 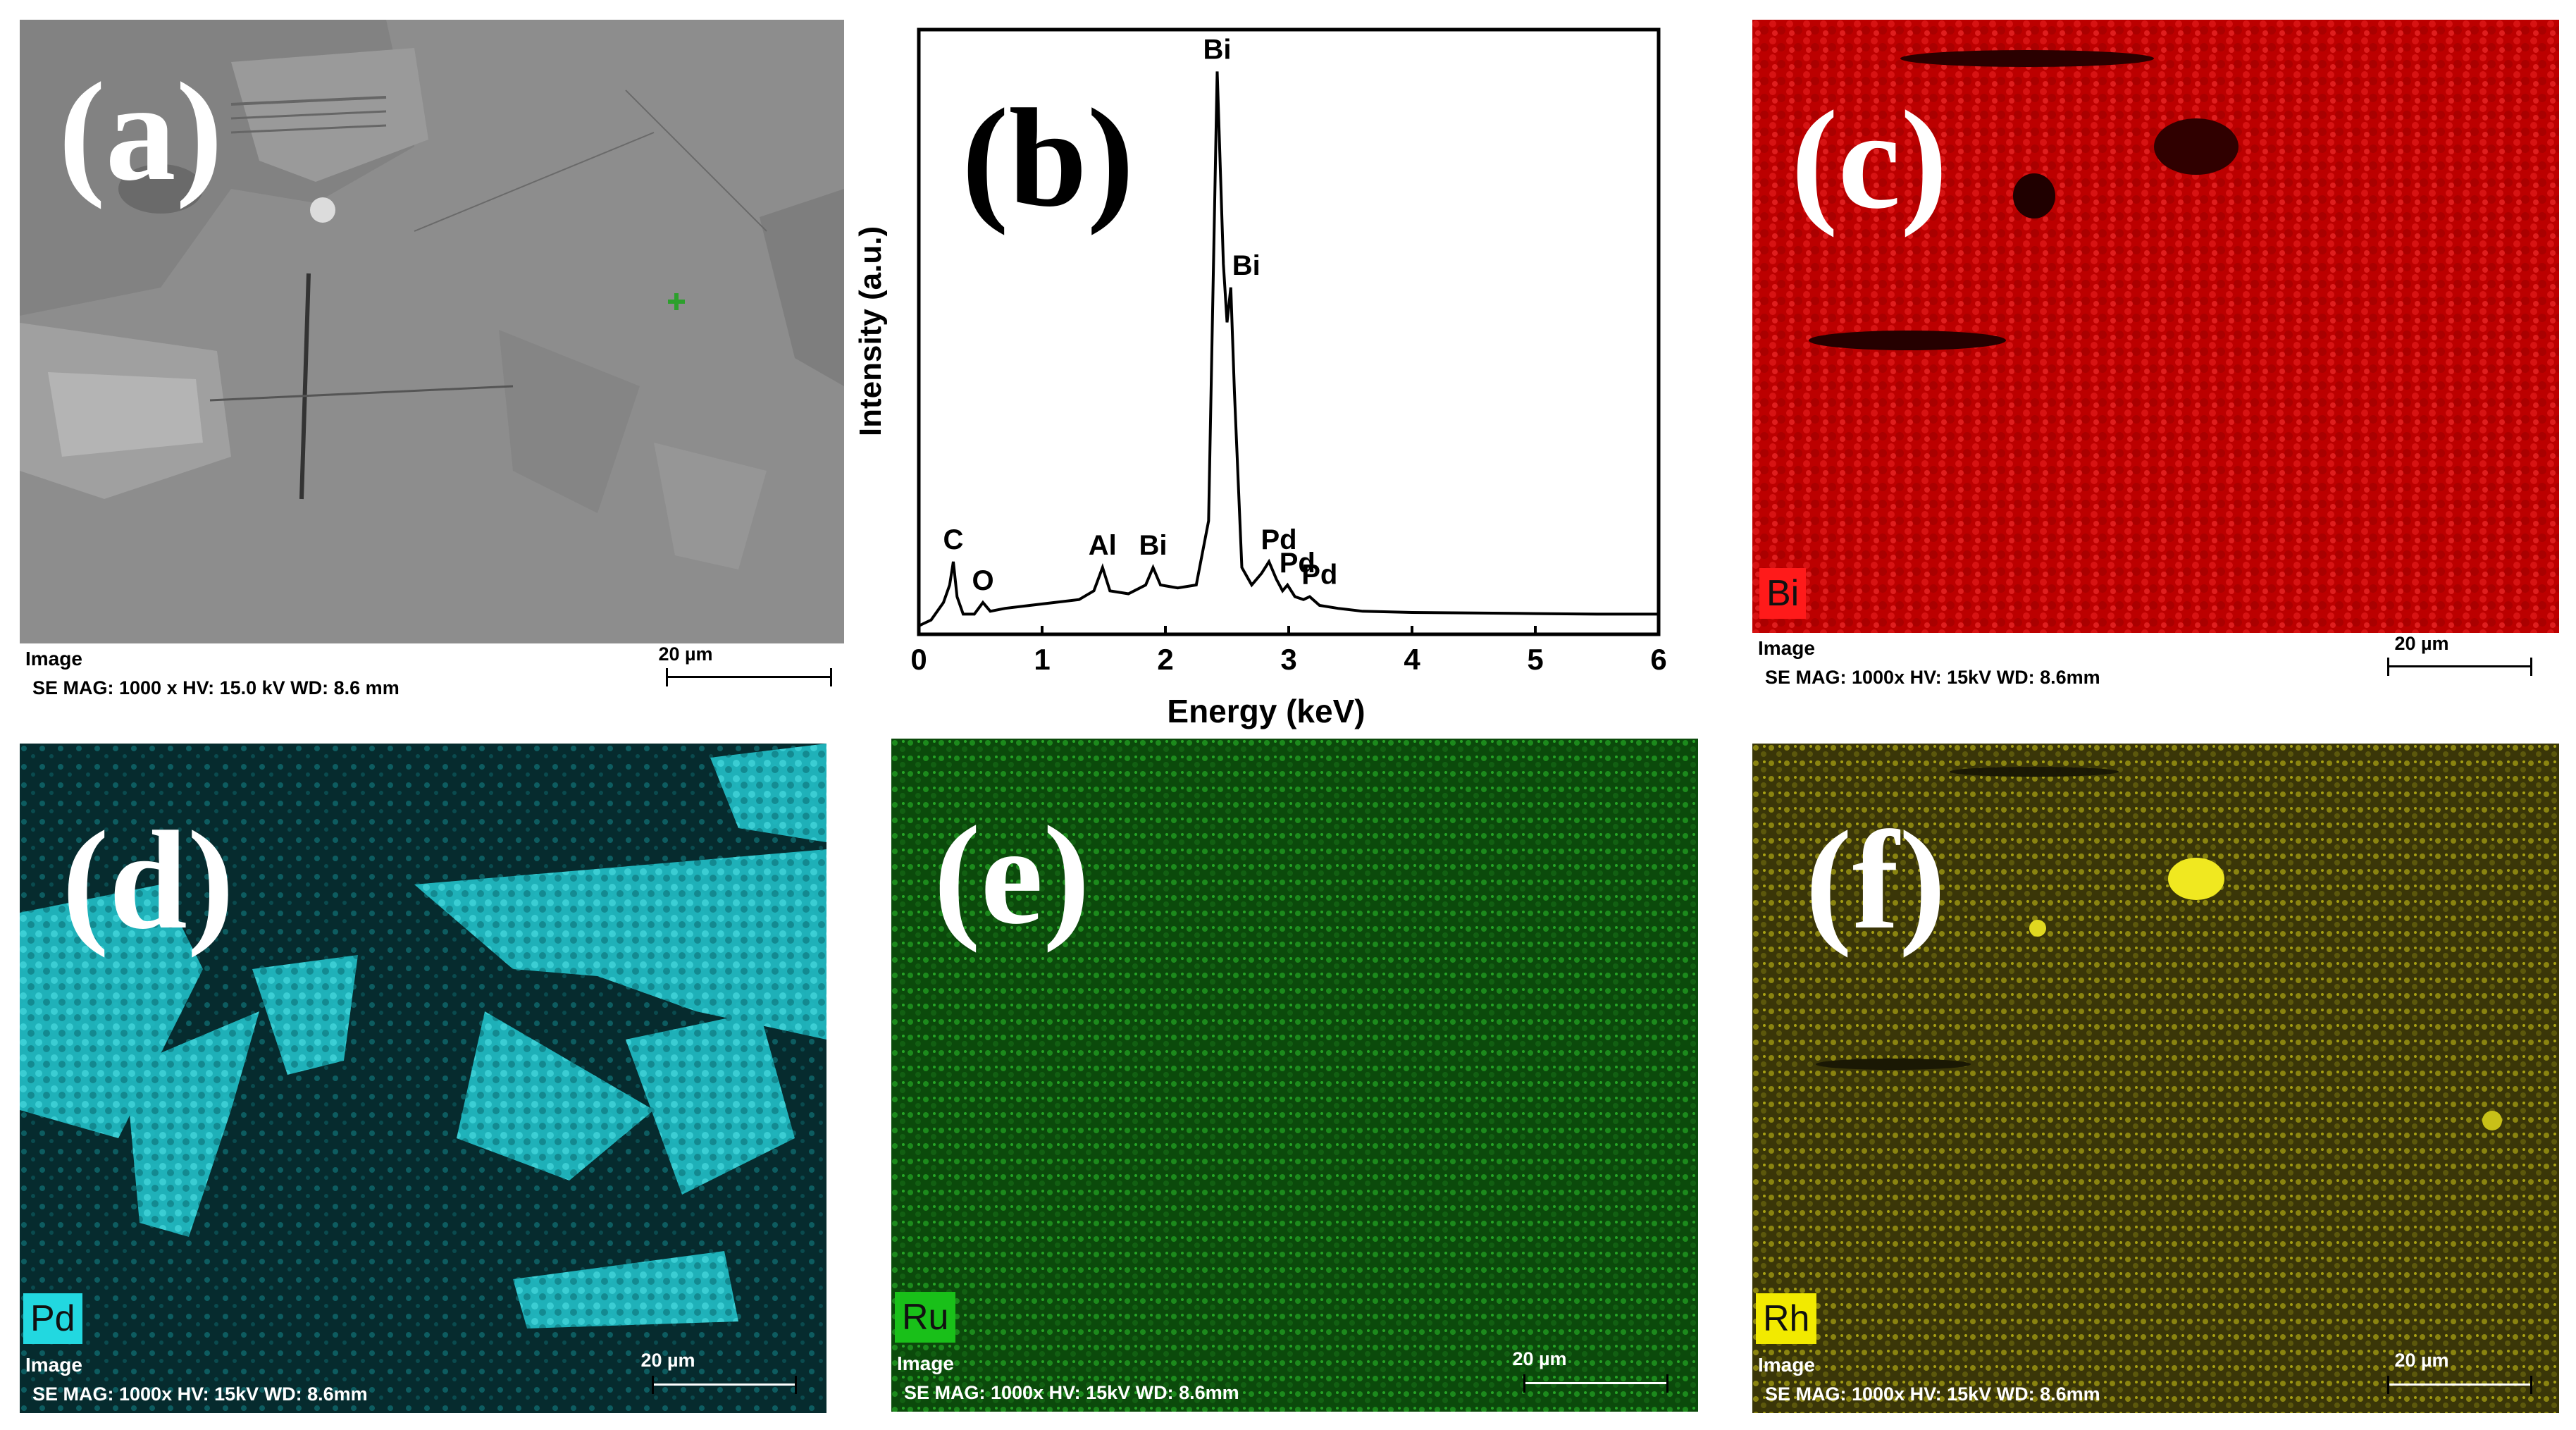 What do you see at coordinates (1165, 659) in the screenshot?
I see `x-tick-label: 2` at bounding box center [1165, 659].